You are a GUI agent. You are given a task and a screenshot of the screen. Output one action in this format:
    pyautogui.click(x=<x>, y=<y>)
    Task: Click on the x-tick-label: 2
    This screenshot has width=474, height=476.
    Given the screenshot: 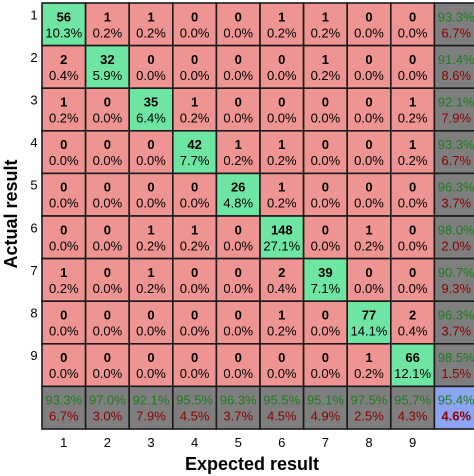 What is the action you would take?
    pyautogui.click(x=107, y=442)
    